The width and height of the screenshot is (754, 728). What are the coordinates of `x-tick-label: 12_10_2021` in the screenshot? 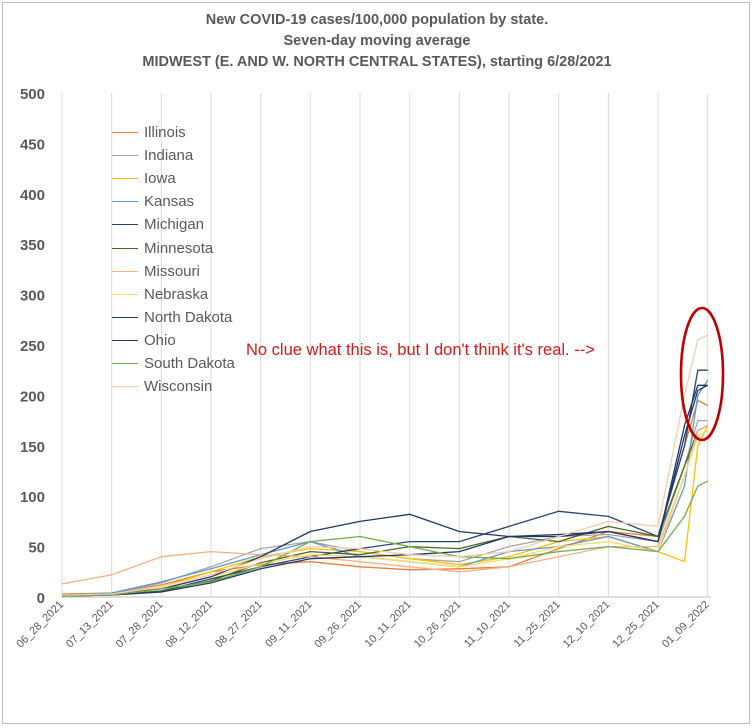 It's located at (587, 625).